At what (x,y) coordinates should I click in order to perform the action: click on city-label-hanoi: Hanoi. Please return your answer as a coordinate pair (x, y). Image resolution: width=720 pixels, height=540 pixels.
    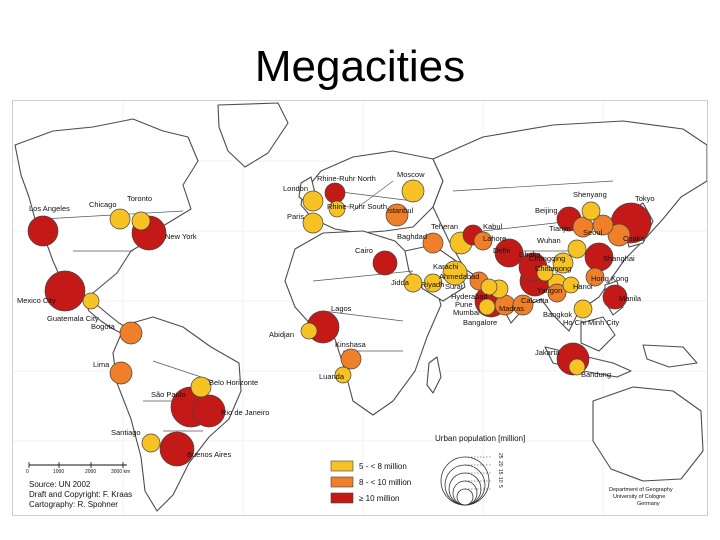
    Looking at the image, I should click on (583, 286).